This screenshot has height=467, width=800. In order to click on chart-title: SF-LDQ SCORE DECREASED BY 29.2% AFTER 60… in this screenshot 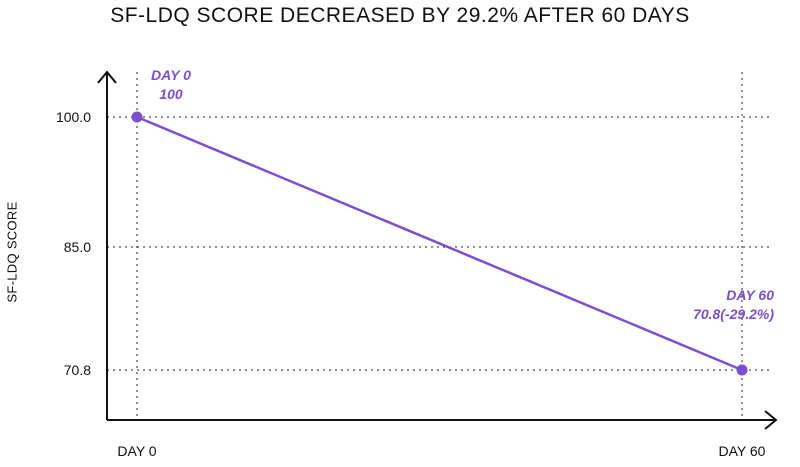, I will do `click(400, 15)`.